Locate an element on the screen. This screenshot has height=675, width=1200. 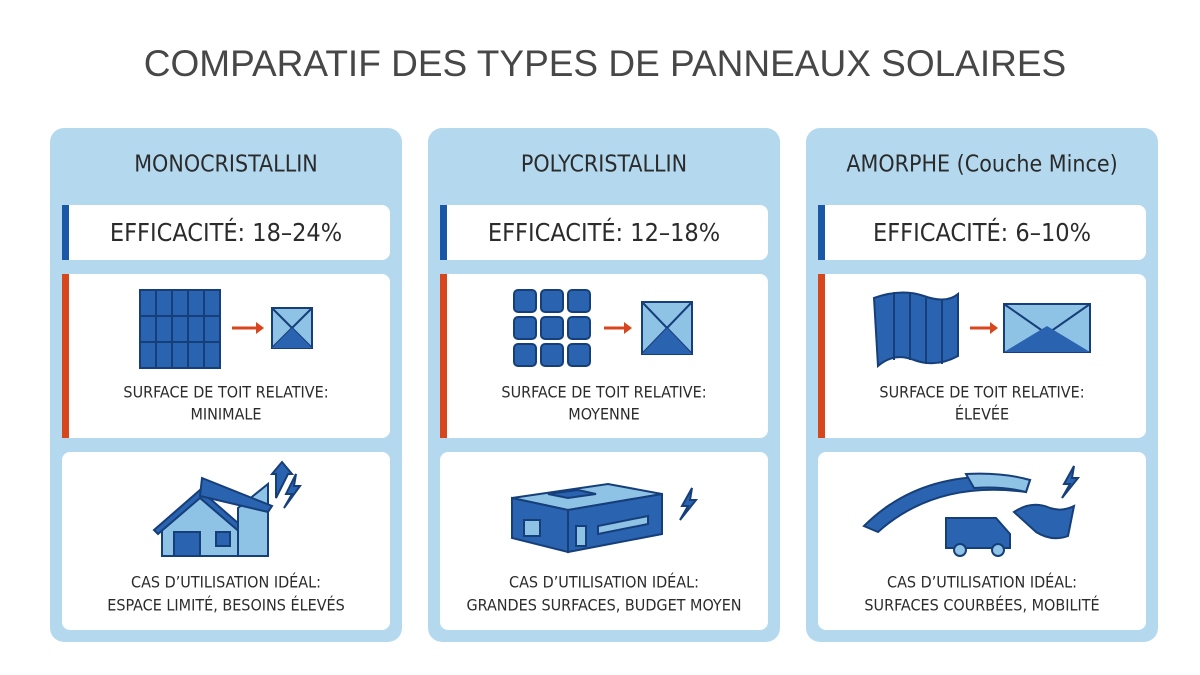
surface-value: MINIMALE is located at coordinates (225, 414).